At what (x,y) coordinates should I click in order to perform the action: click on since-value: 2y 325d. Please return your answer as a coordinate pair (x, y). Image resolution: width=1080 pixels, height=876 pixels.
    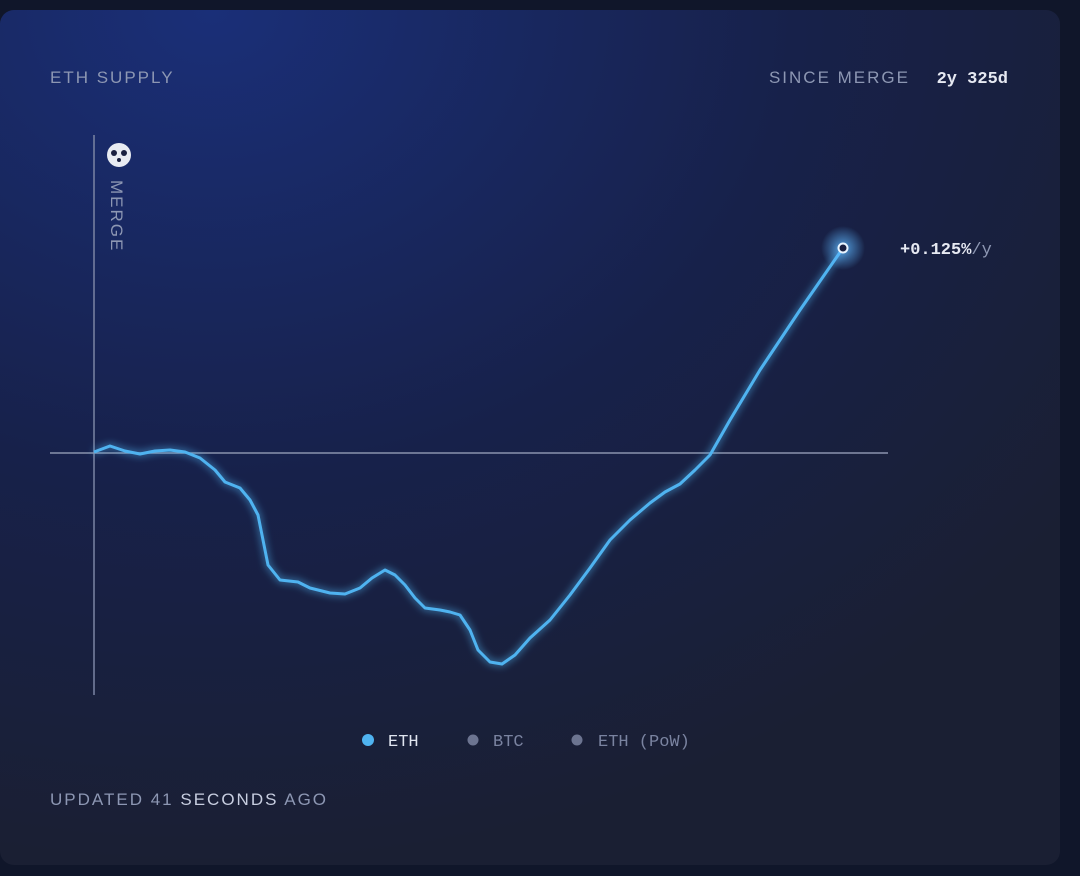
    Looking at the image, I should click on (972, 79).